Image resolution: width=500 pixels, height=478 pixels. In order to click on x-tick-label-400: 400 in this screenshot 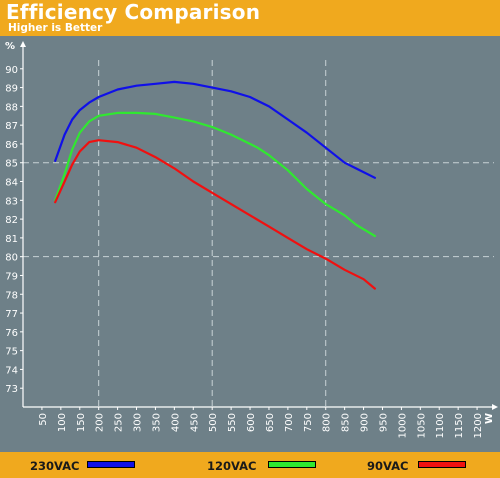, I will do `click(175, 422)`.